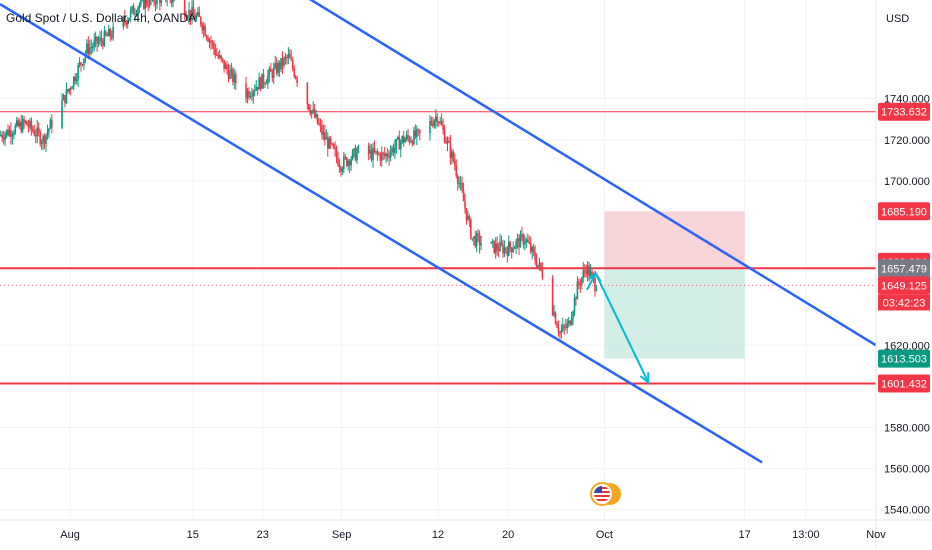 Image resolution: width=932 pixels, height=550 pixels. What do you see at coordinates (897, 19) in the screenshot?
I see `currency-label: USD` at bounding box center [897, 19].